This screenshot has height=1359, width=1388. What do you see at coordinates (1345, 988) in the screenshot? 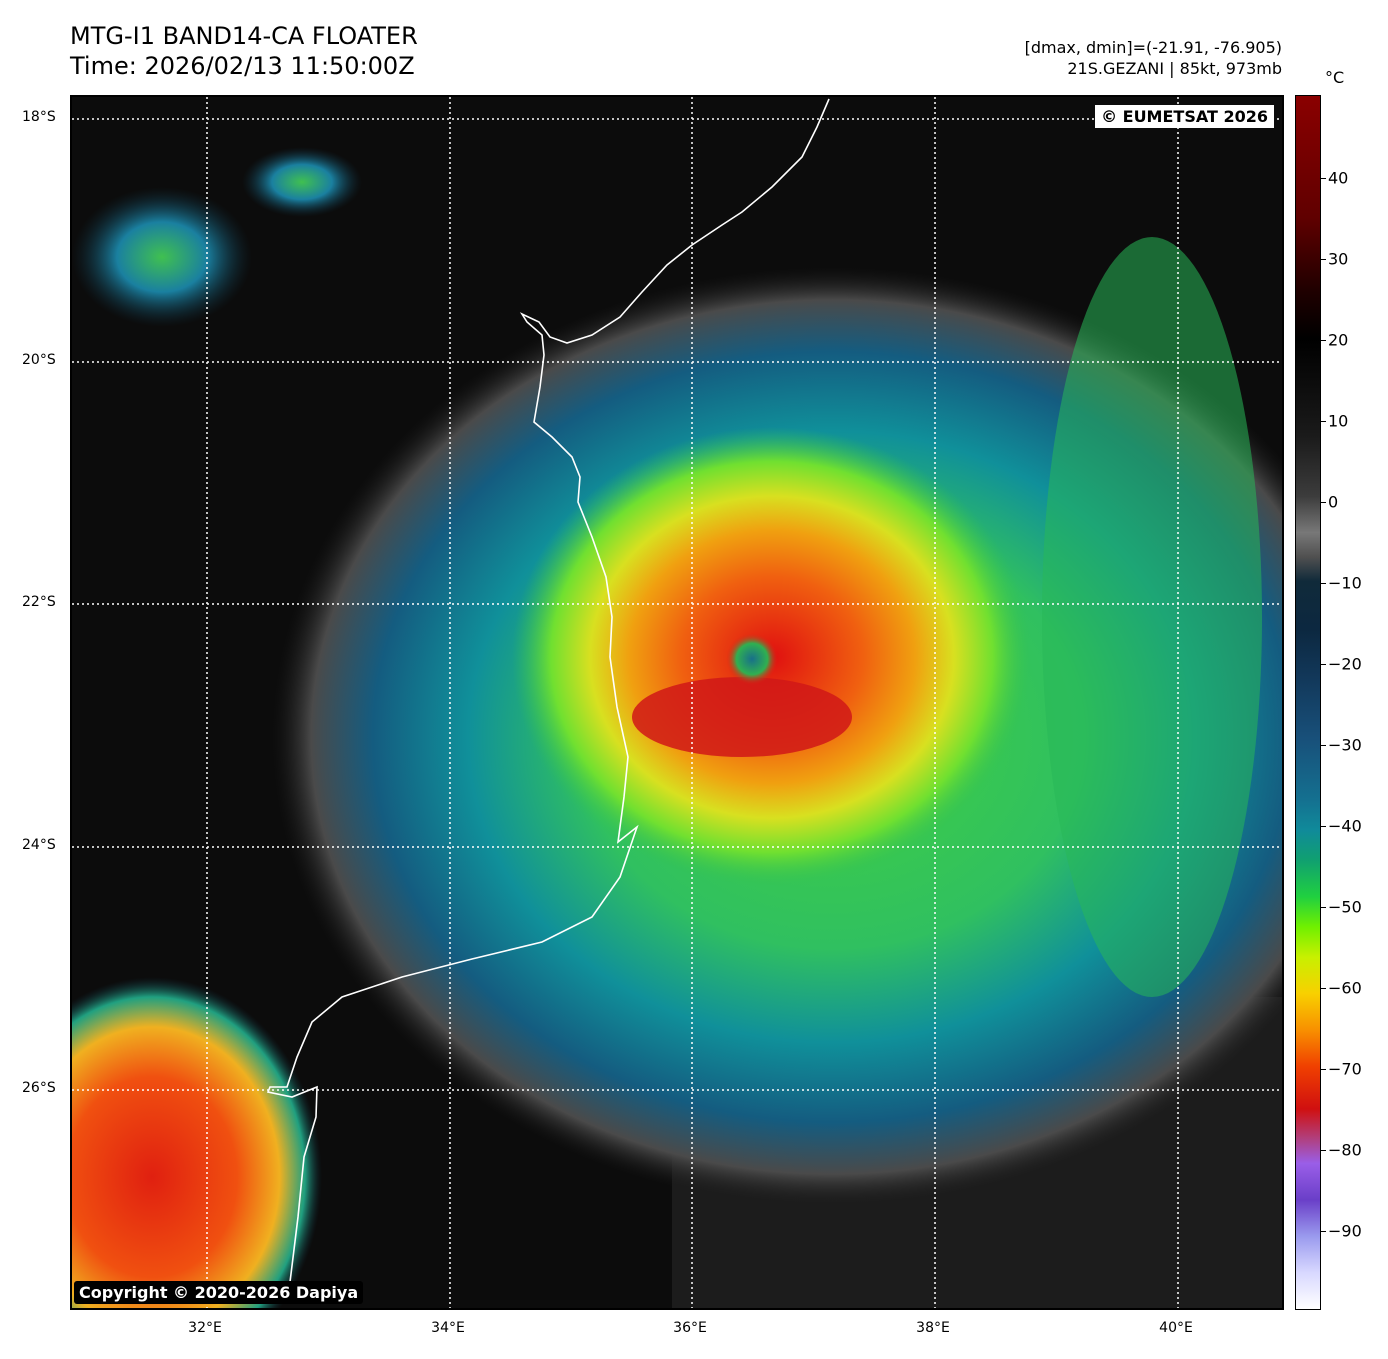
I see `colorbar-tick-label: −60` at bounding box center [1345, 988].